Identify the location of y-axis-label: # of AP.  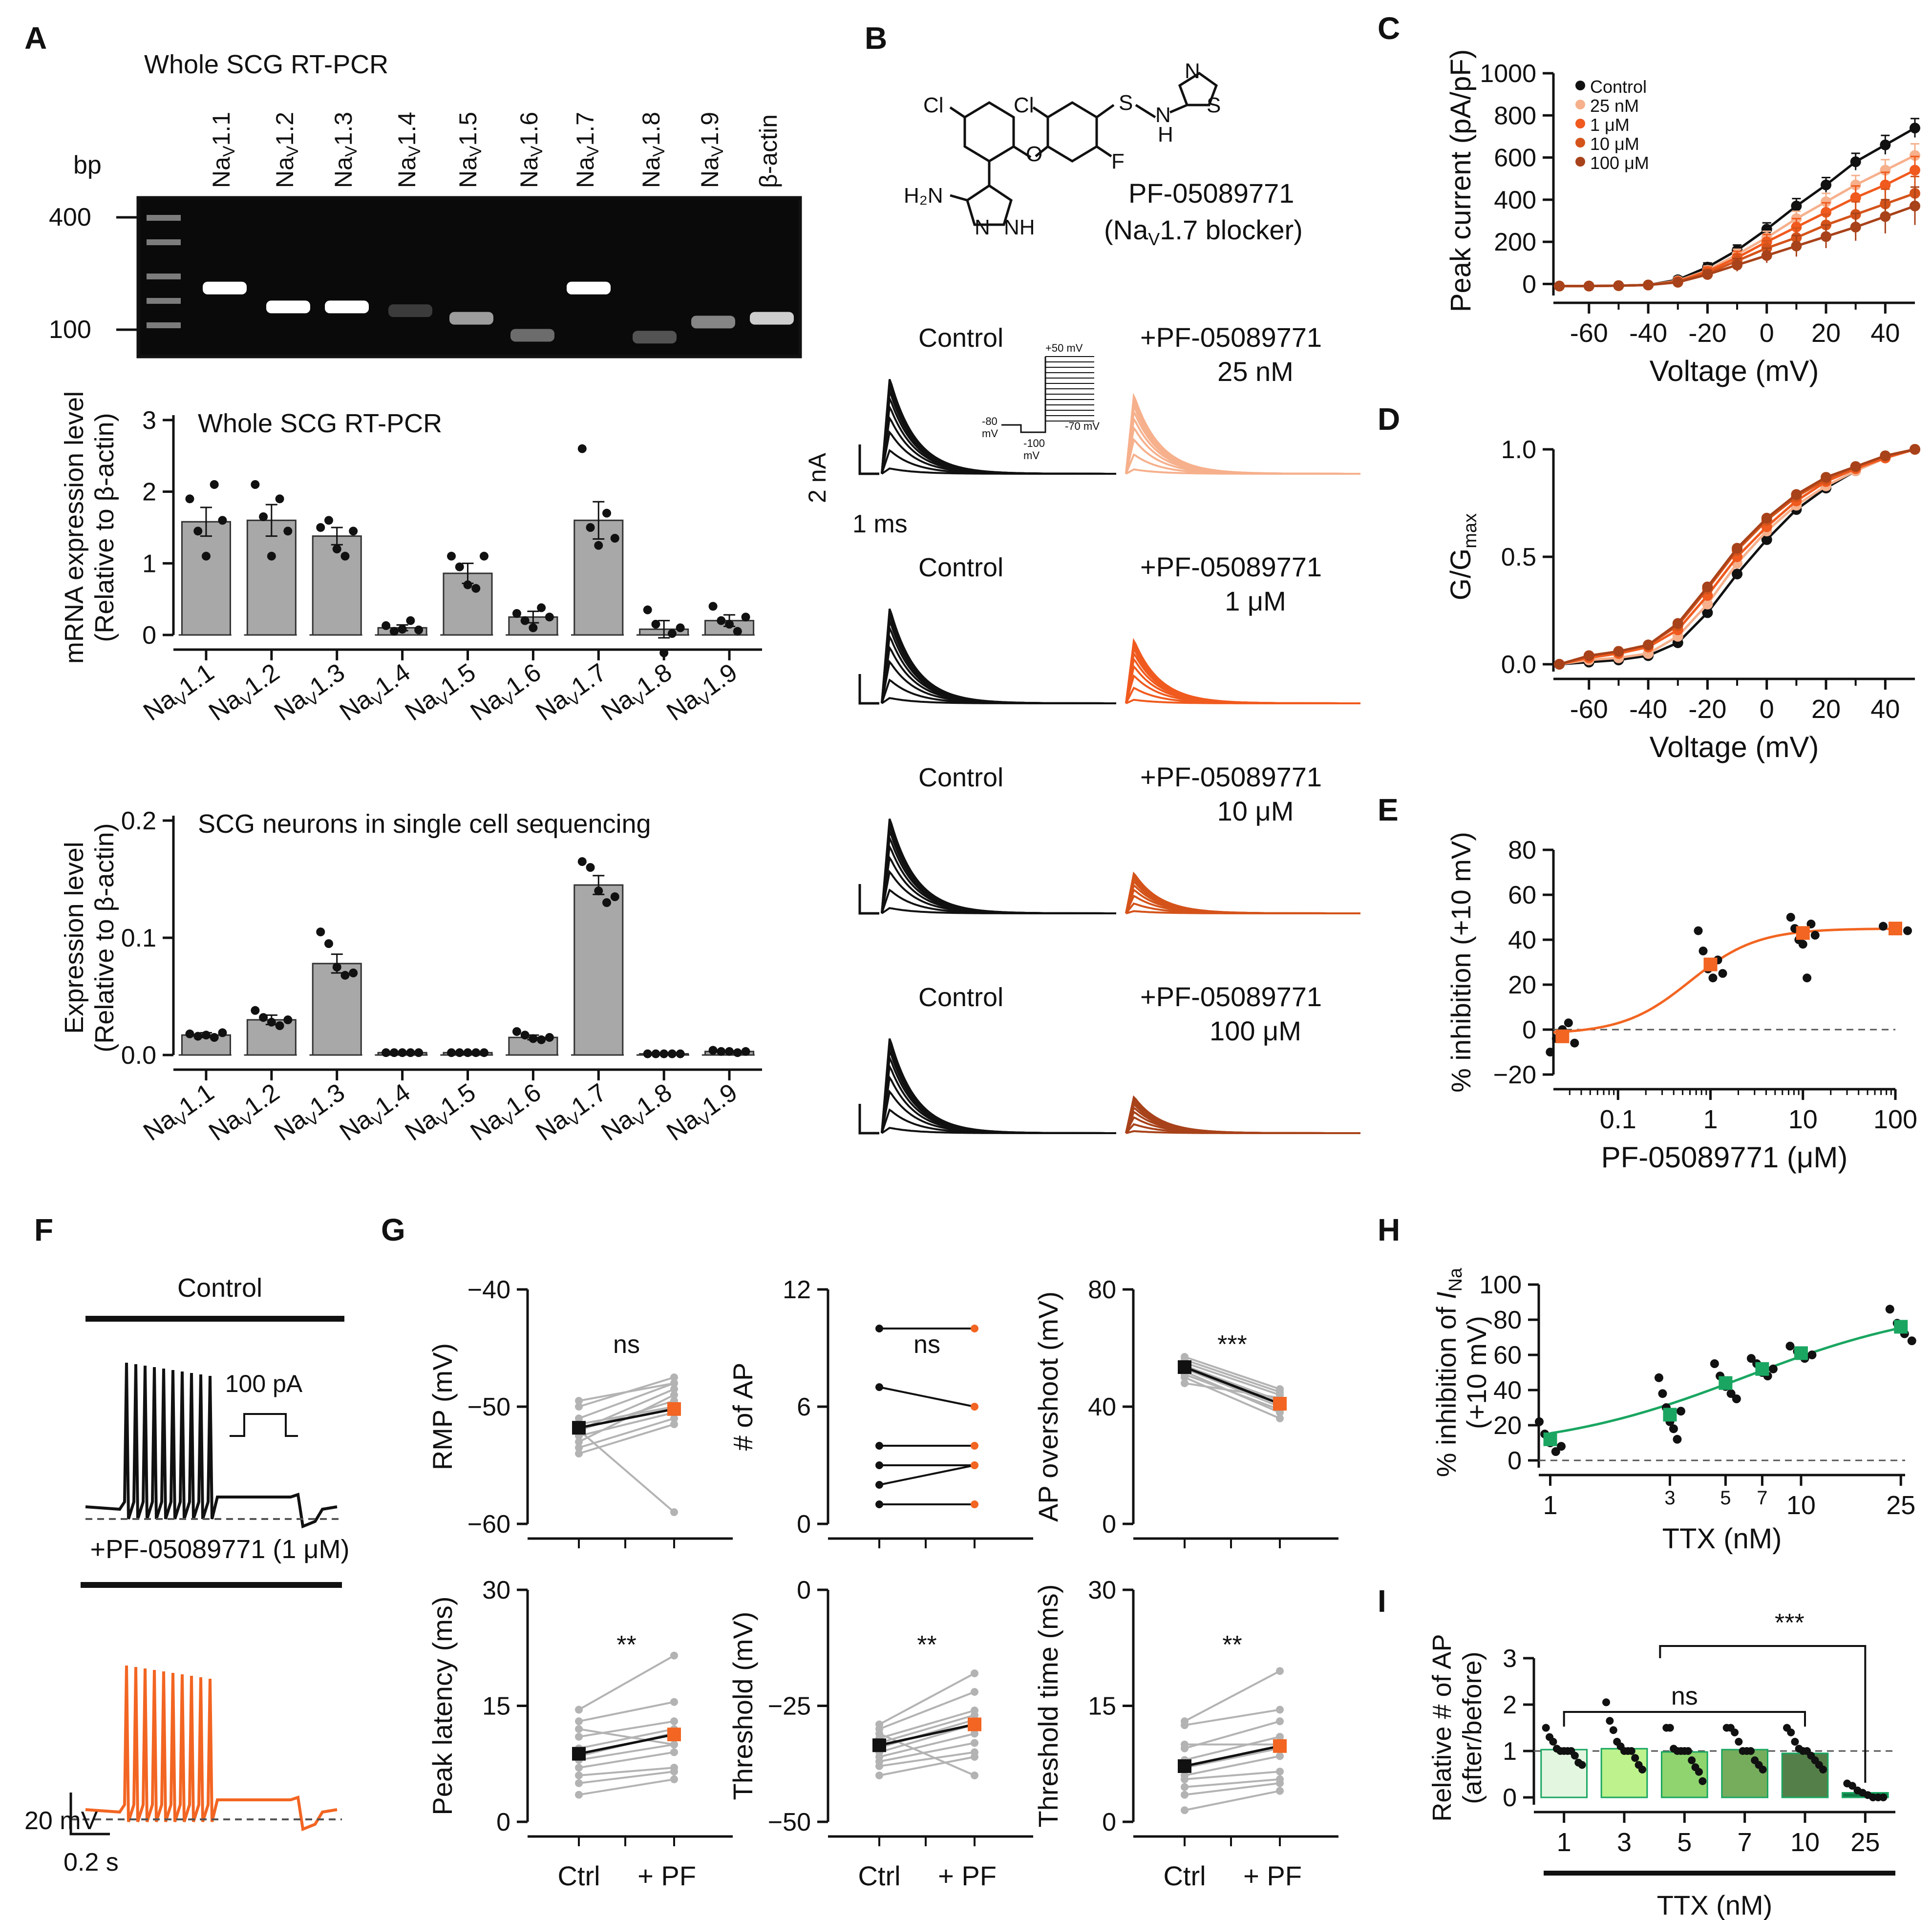
(742, 1407).